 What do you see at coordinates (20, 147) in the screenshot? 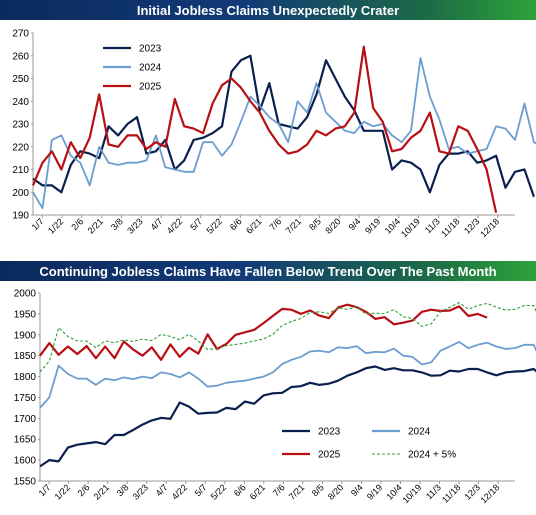
I see `initial-y-tick-label: 220` at bounding box center [20, 147].